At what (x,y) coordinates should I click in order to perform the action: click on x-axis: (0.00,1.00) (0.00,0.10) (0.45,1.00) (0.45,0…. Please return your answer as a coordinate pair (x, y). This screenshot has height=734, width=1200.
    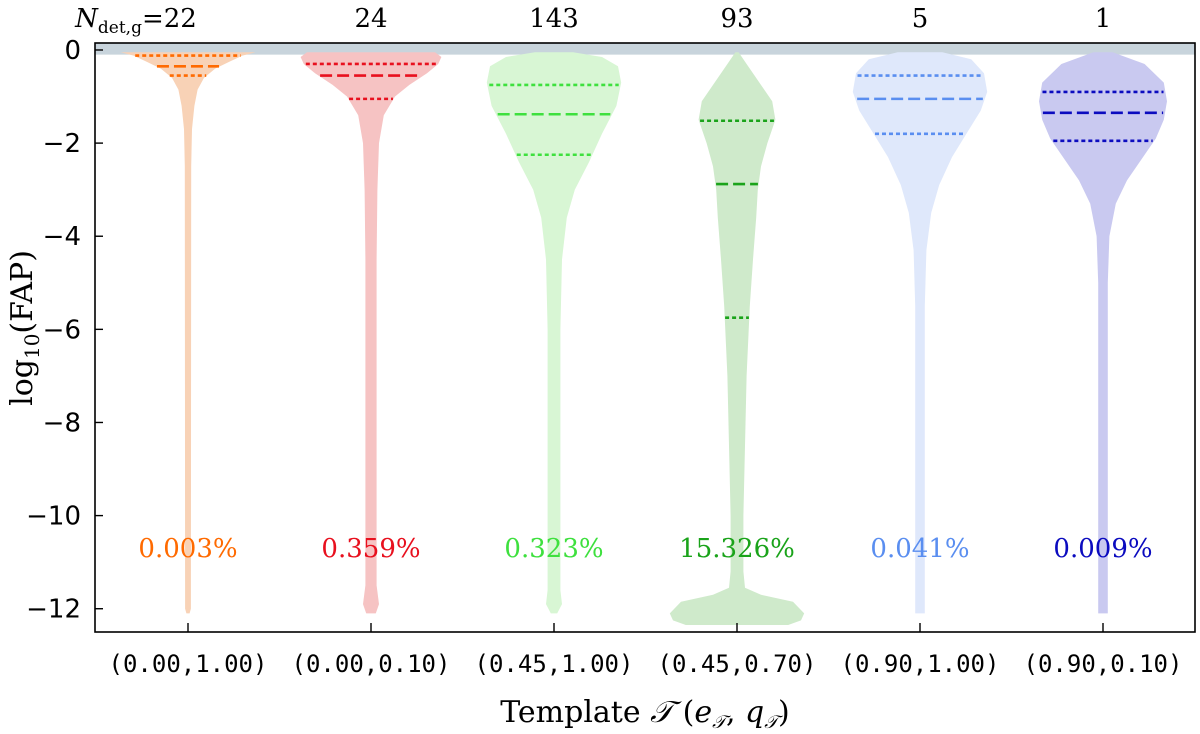
    Looking at the image, I should click on (646, 650).